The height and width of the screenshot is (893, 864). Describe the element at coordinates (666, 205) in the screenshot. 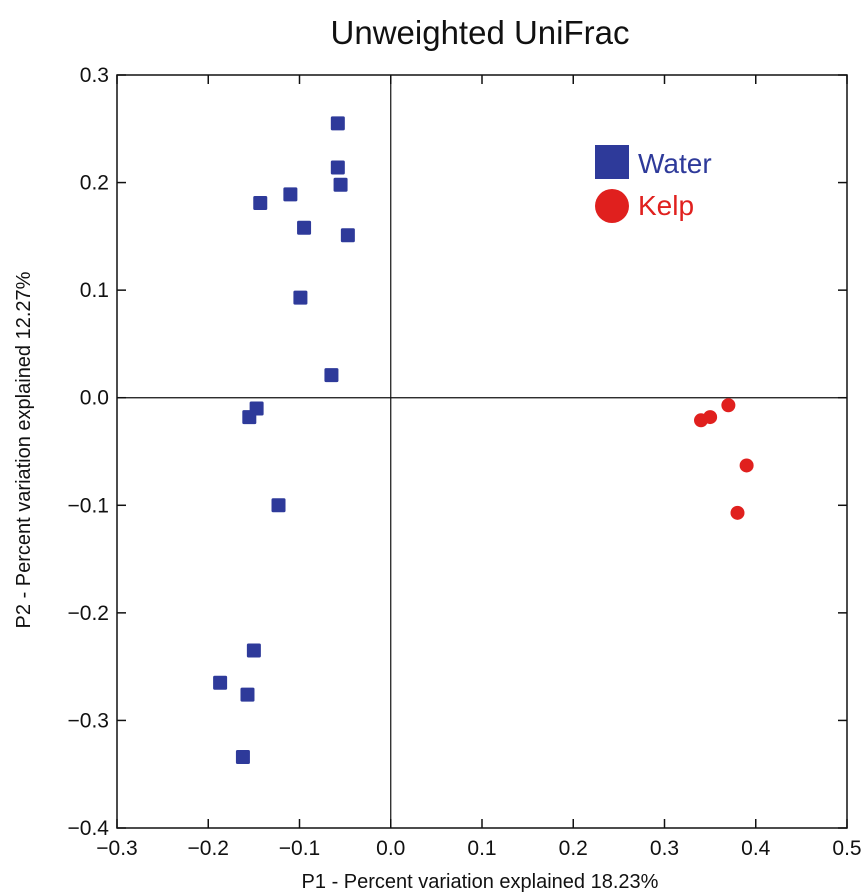

I see `legend-kelp-label: Kelp` at that location.